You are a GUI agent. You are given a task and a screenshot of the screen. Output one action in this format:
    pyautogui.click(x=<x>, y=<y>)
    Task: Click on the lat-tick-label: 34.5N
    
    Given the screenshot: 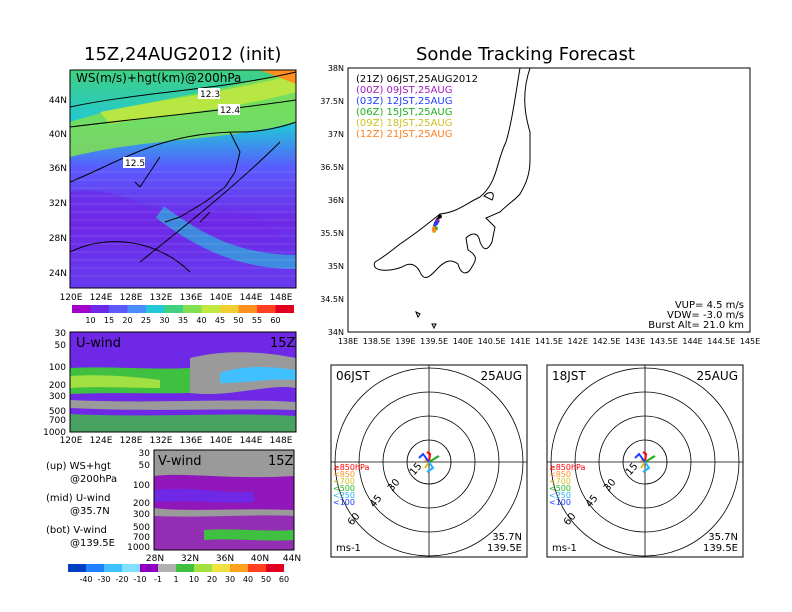 What is the action you would take?
    pyautogui.click(x=332, y=299)
    